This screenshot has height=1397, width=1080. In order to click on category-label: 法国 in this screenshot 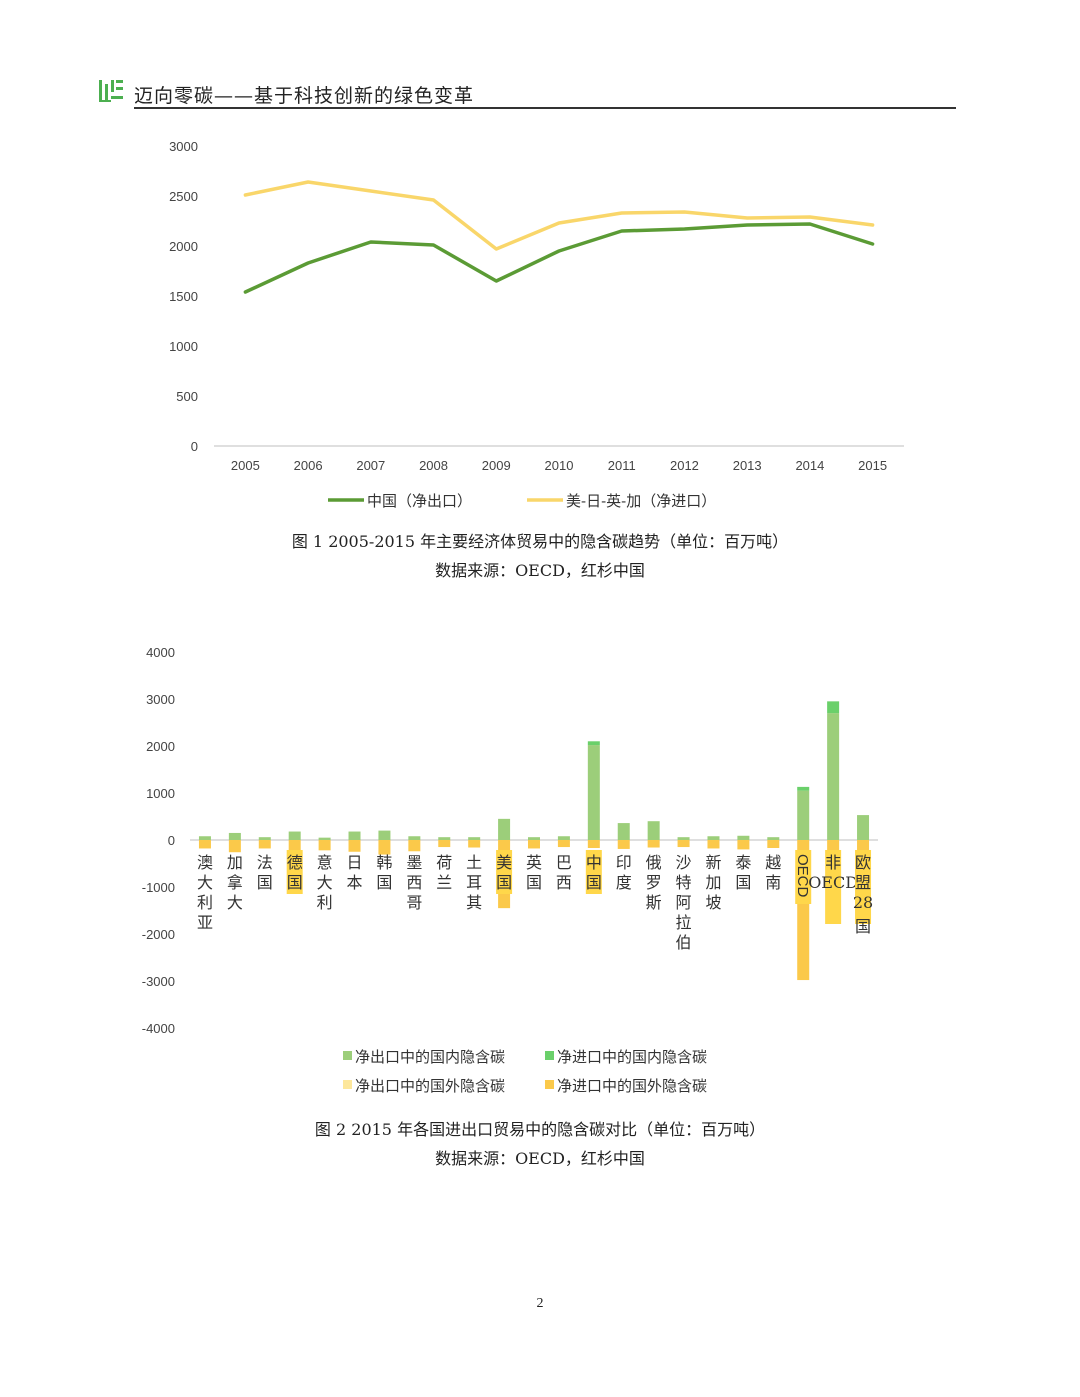, I will do `click(265, 872)`.